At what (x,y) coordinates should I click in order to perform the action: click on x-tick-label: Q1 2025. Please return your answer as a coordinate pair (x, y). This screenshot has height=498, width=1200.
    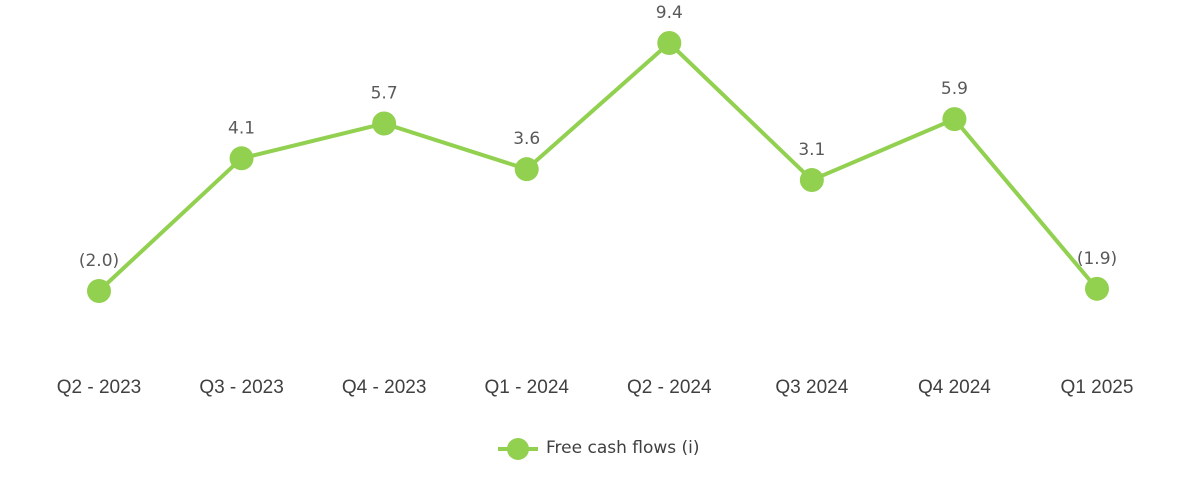
    Looking at the image, I should click on (1097, 387).